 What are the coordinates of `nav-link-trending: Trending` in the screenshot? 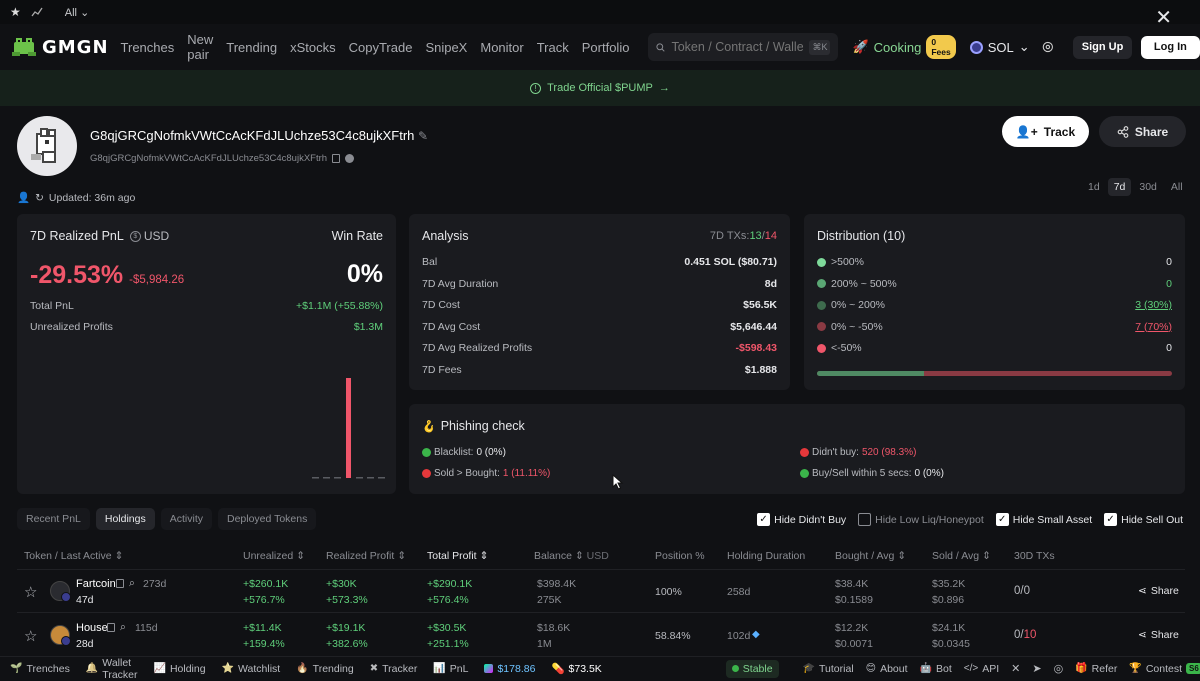 It's located at (252, 47).